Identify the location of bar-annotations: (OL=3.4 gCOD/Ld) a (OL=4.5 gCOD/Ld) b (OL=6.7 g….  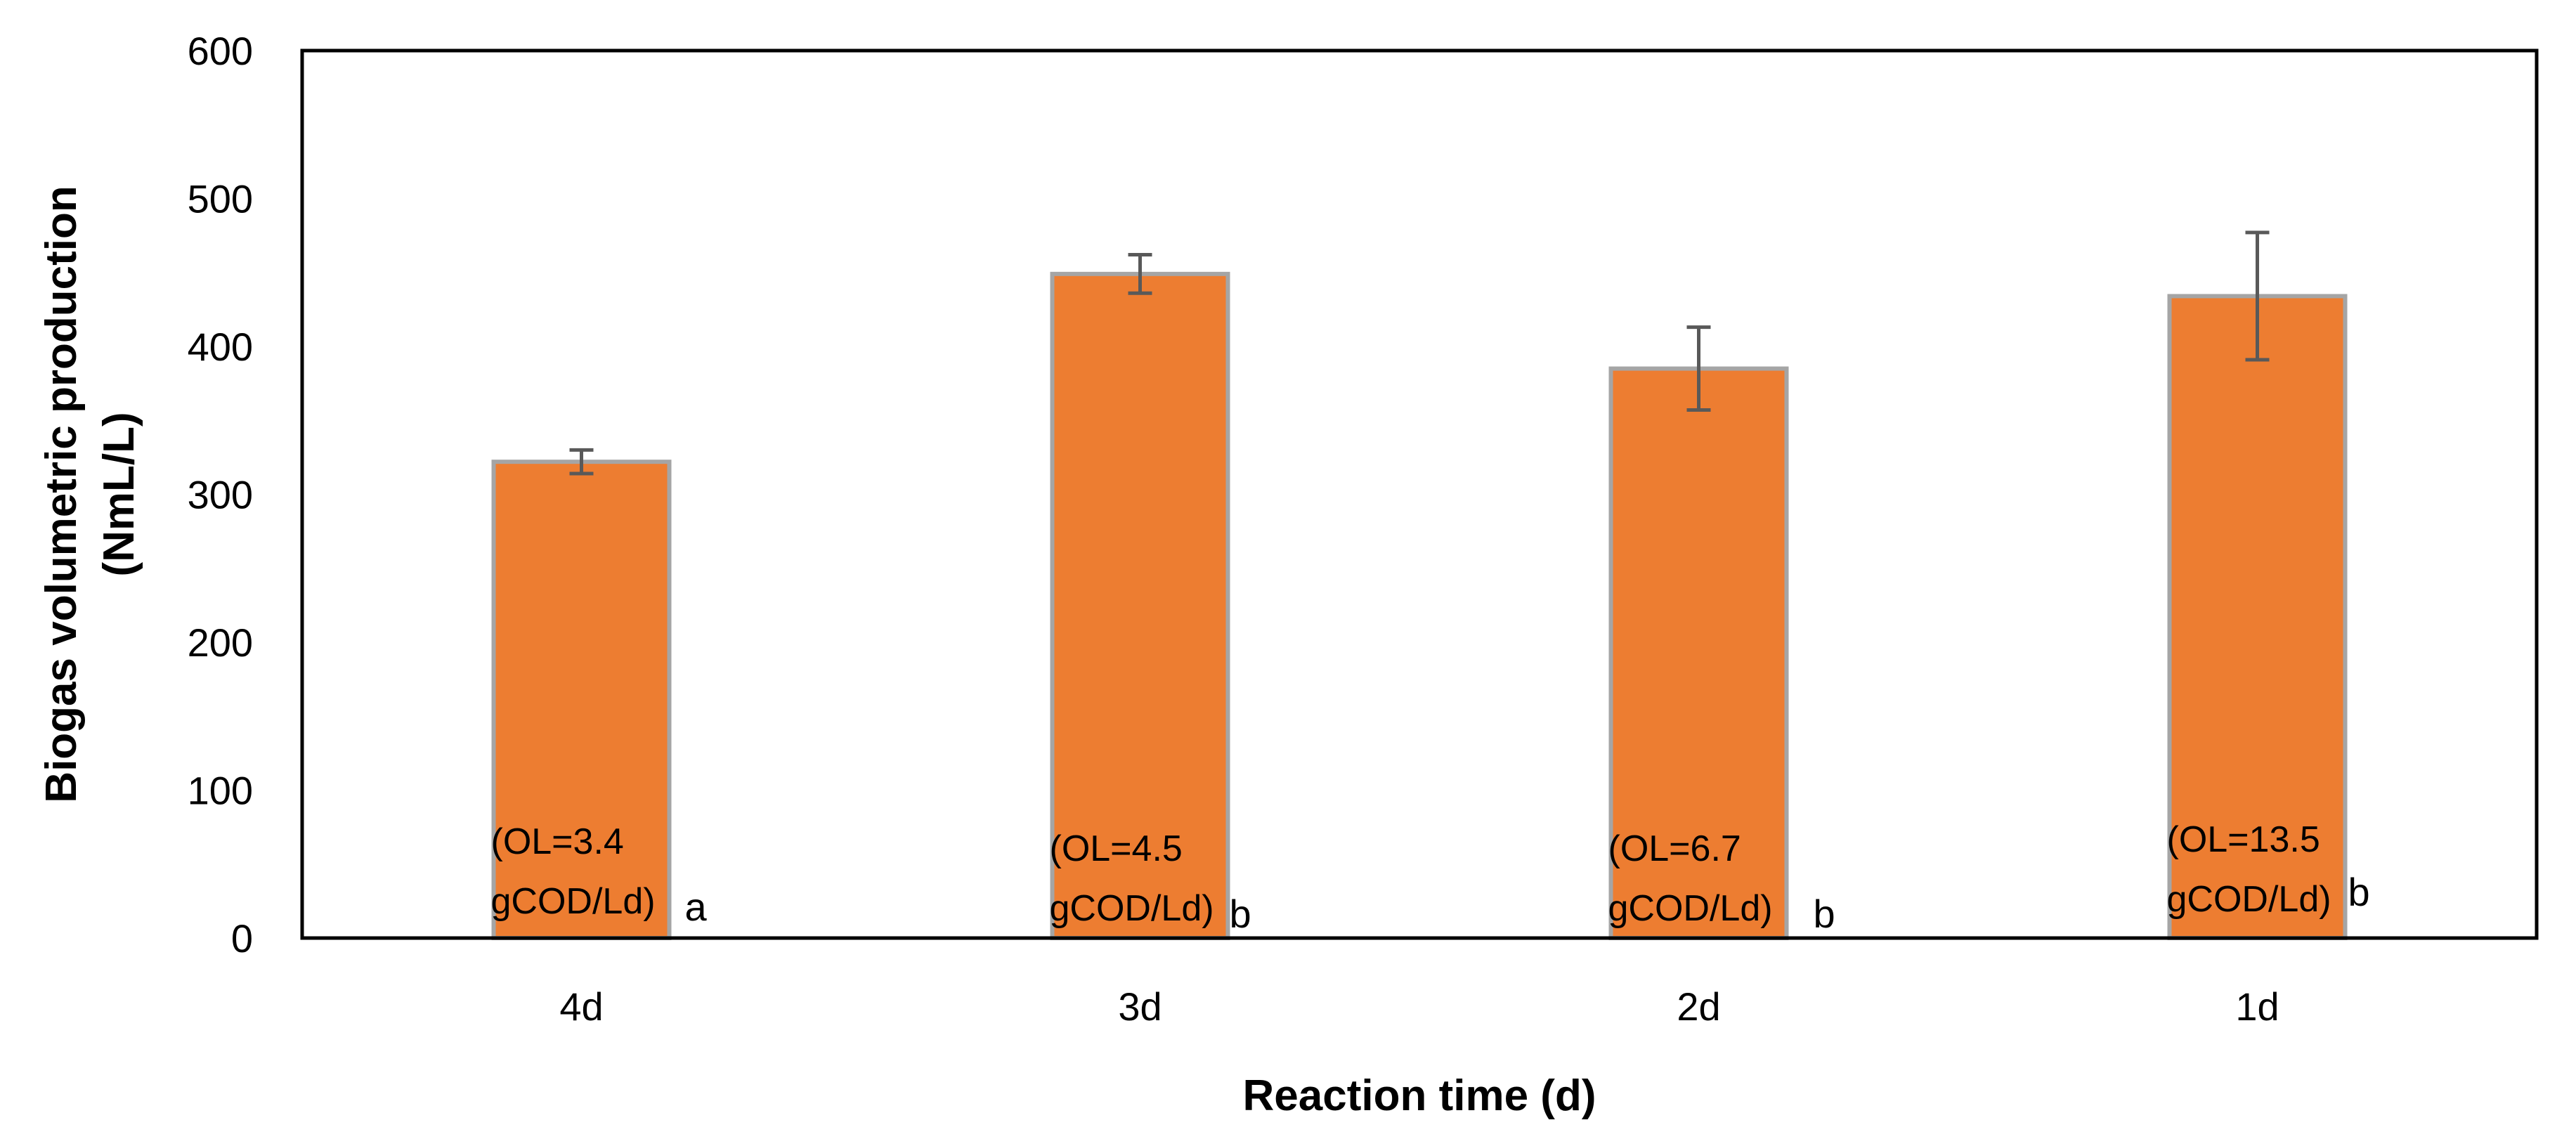
(1430, 877).